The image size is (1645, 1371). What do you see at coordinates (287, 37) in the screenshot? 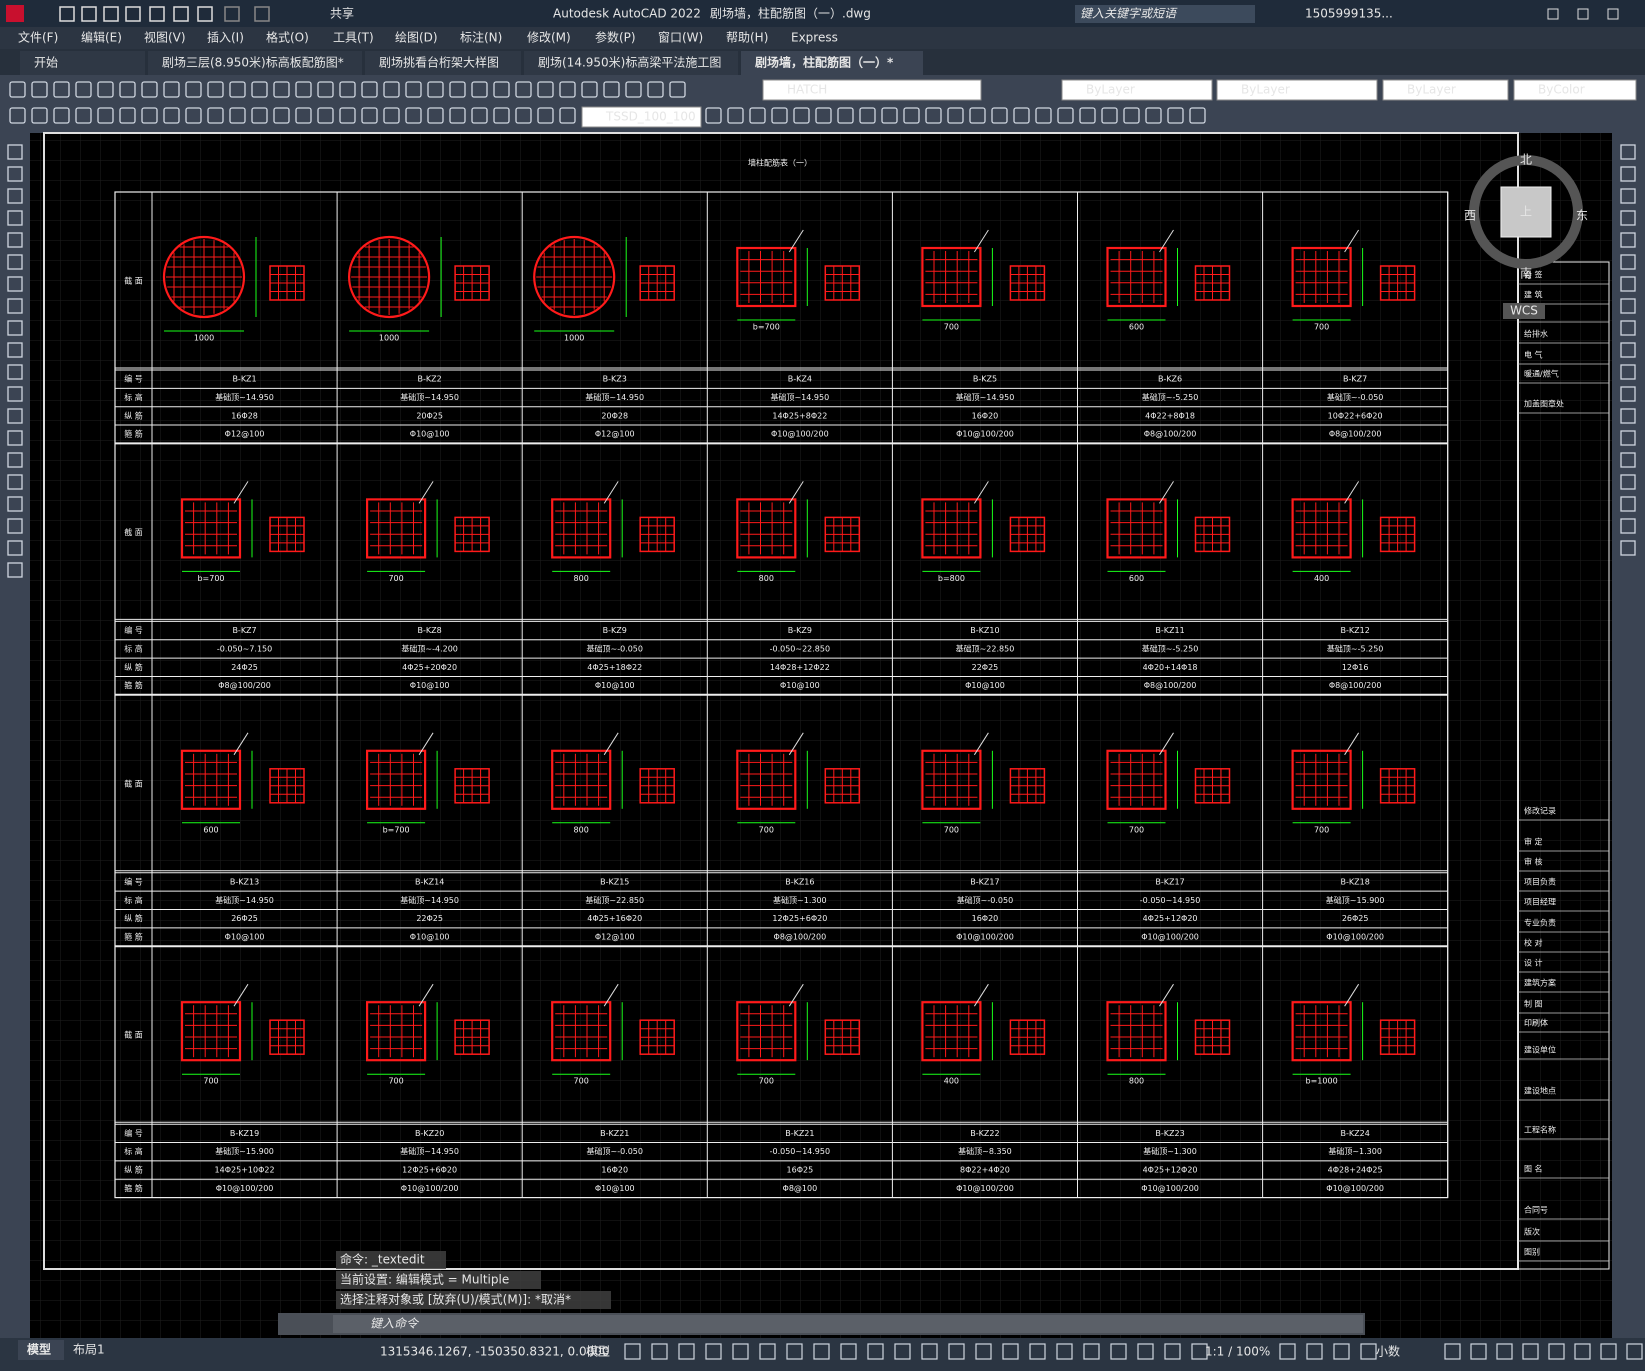
I see `menu-item: 格式(O)` at bounding box center [287, 37].